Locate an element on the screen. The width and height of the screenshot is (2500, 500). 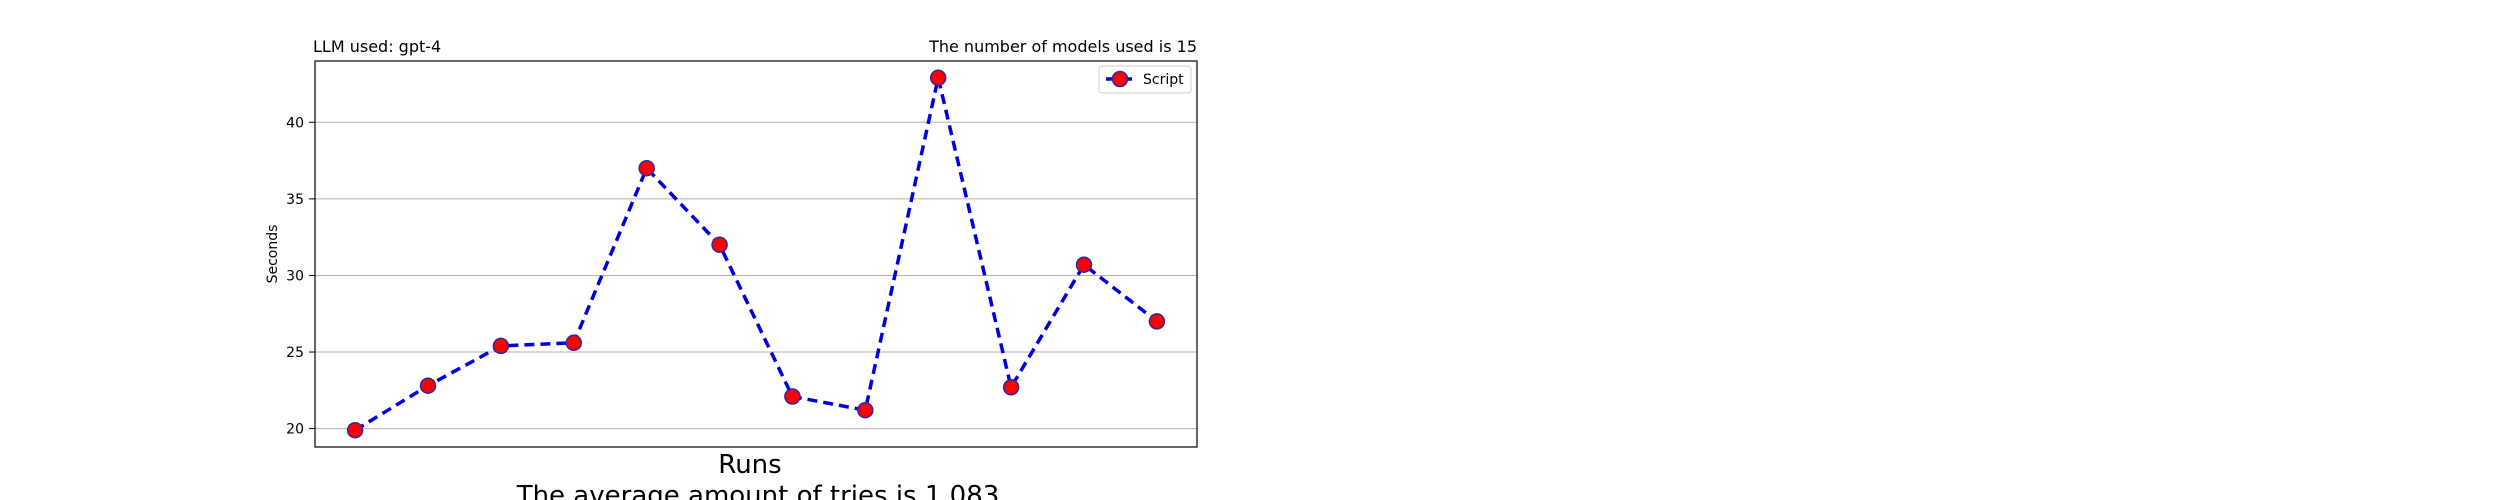
y-tick-label: 25 is located at coordinates (295, 353).